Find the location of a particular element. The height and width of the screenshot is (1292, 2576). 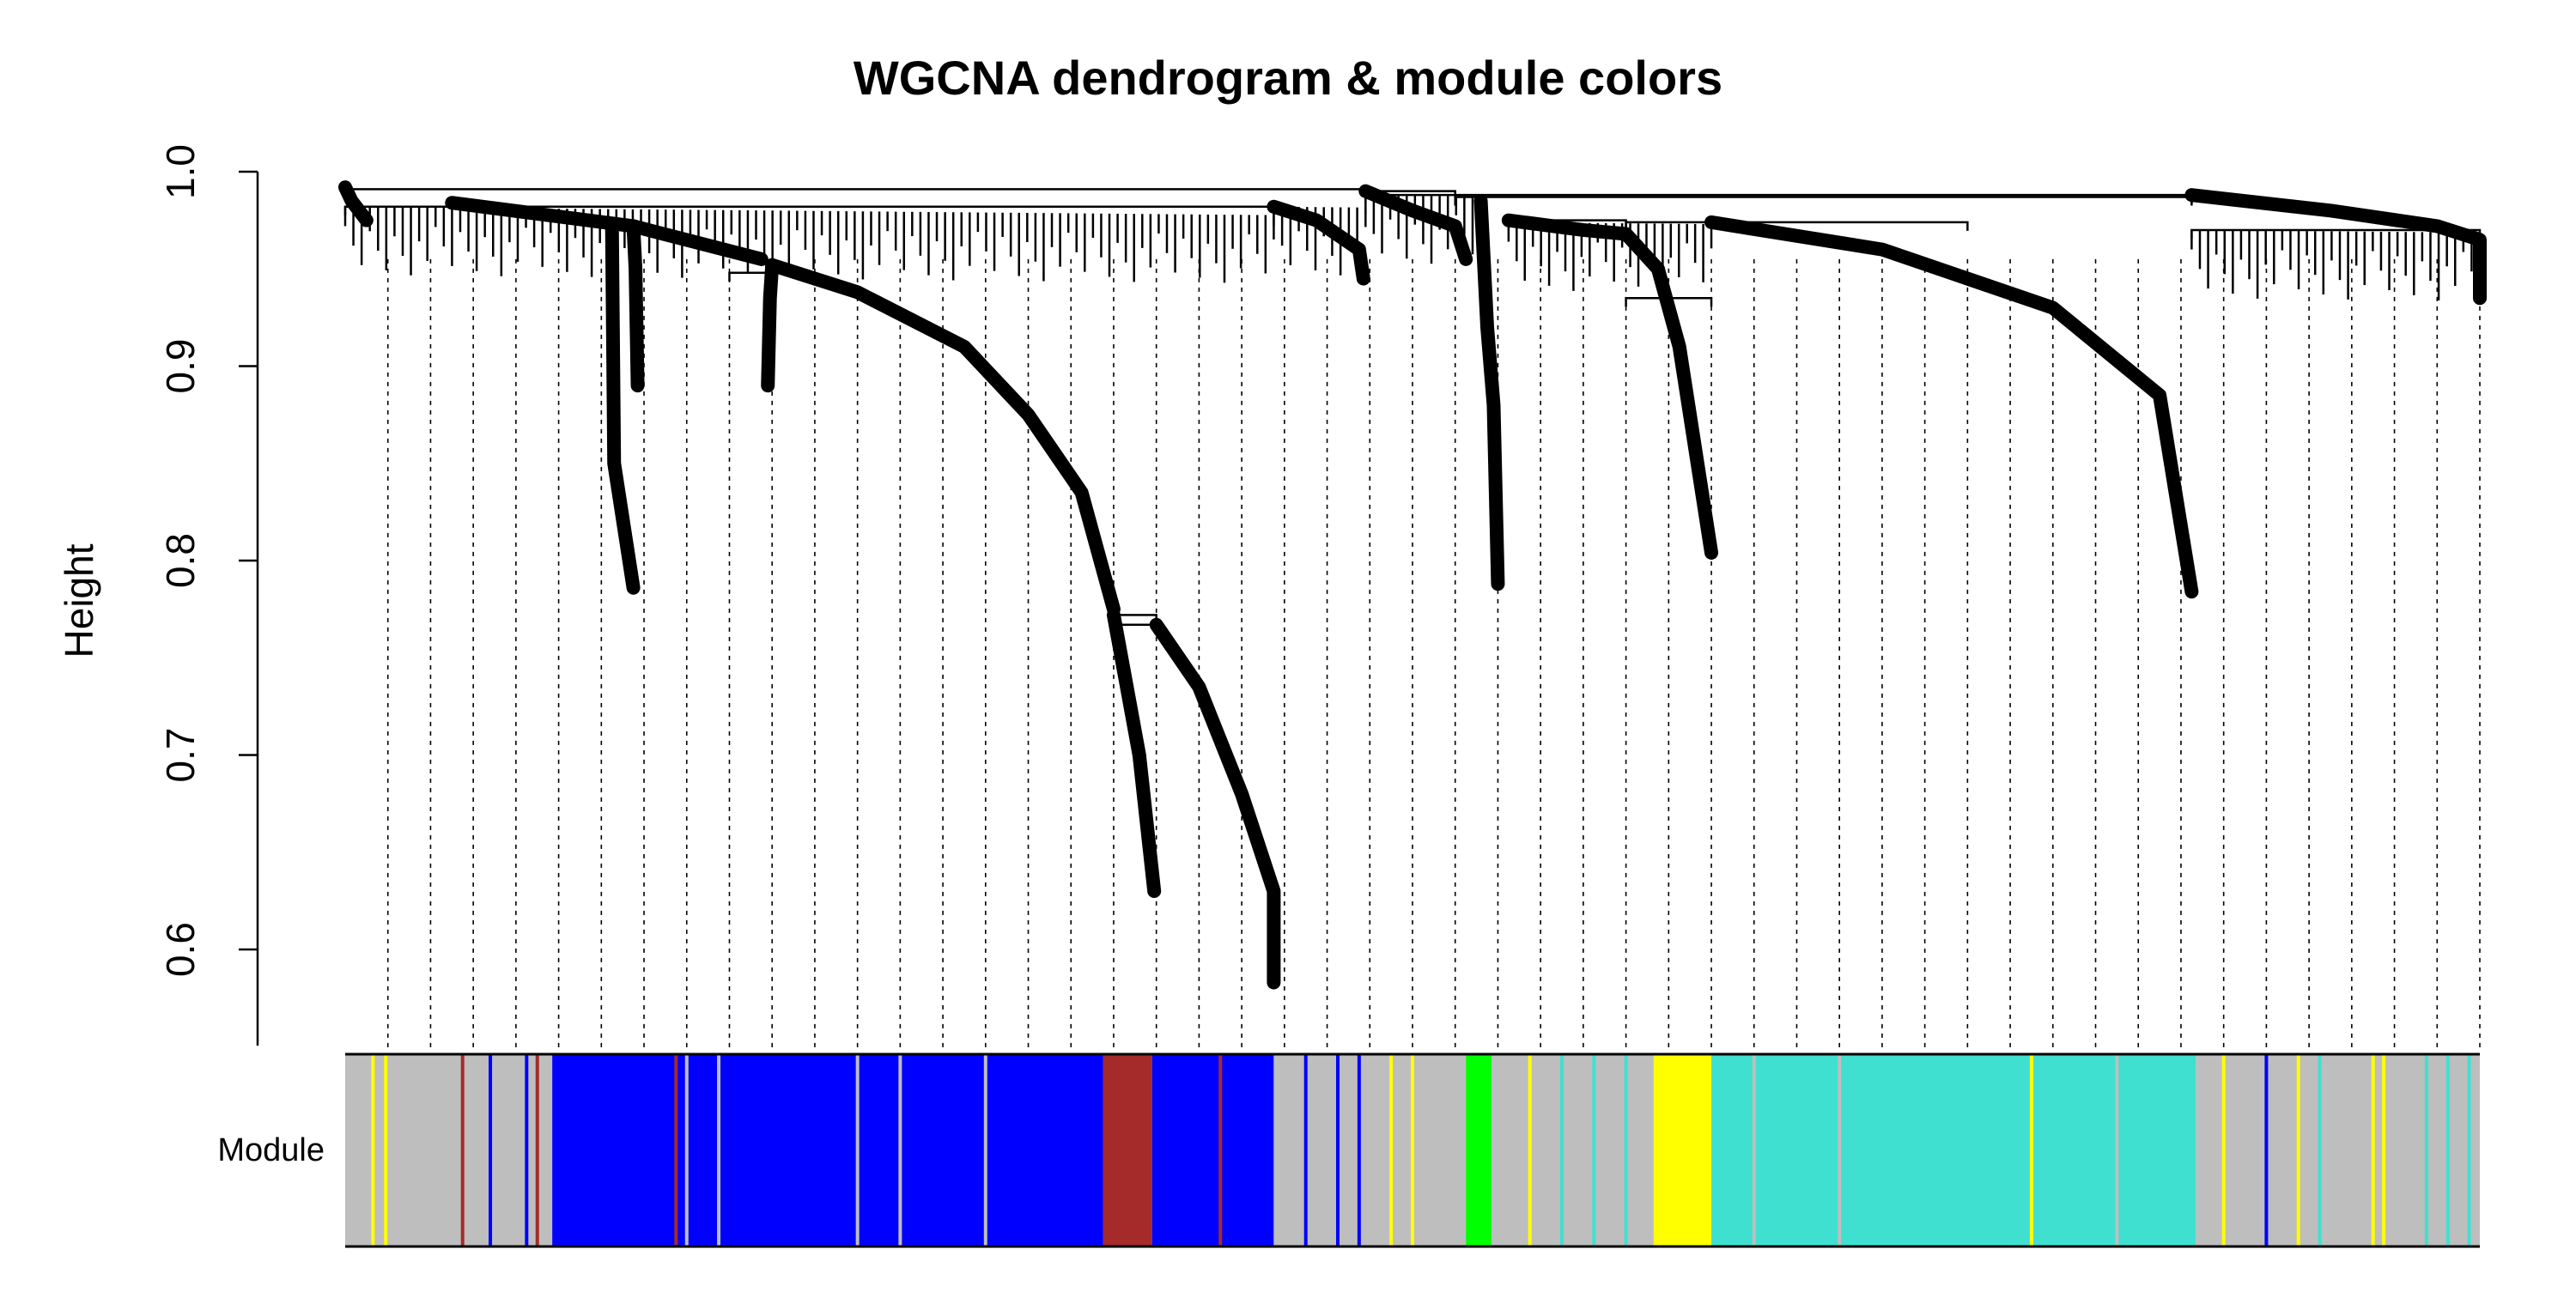

y-tick-label: 0.9 is located at coordinates (180, 366).